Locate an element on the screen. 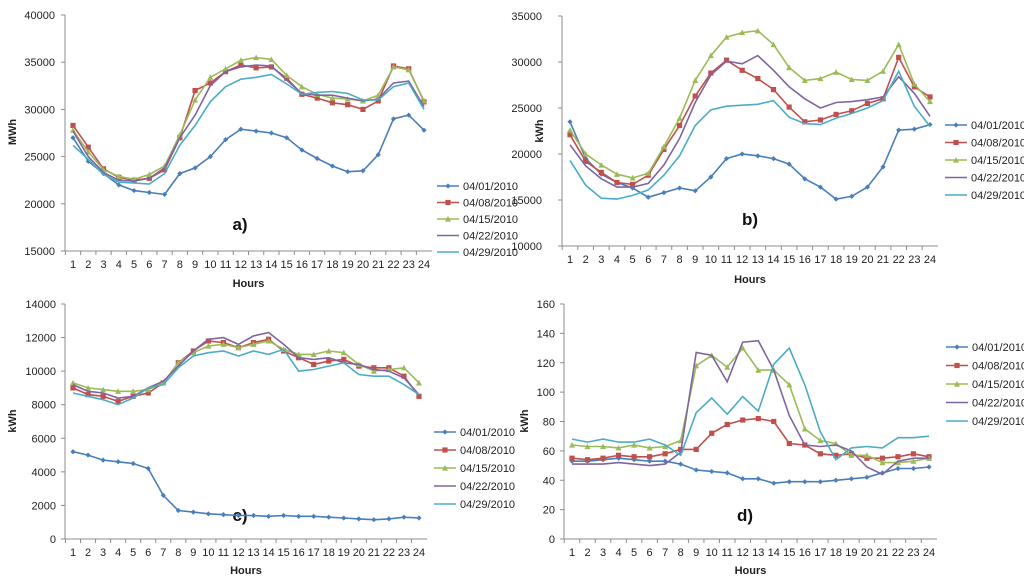 The image size is (1024, 582). x-tick-label: 14 is located at coordinates (271, 265).